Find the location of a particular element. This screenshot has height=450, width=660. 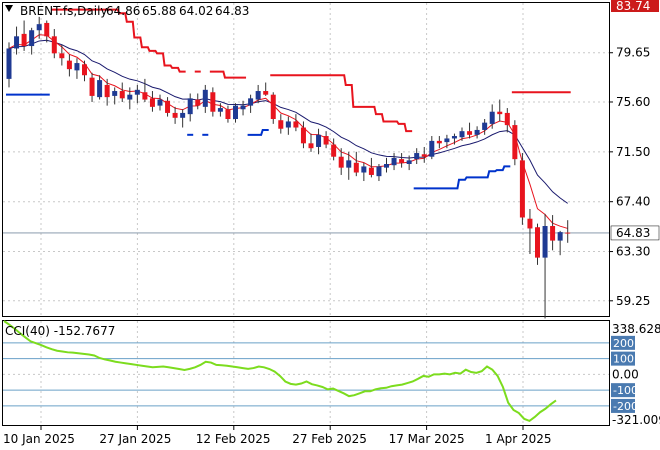

time-tick-label: 17 Mar 2025 is located at coordinates (427, 439).